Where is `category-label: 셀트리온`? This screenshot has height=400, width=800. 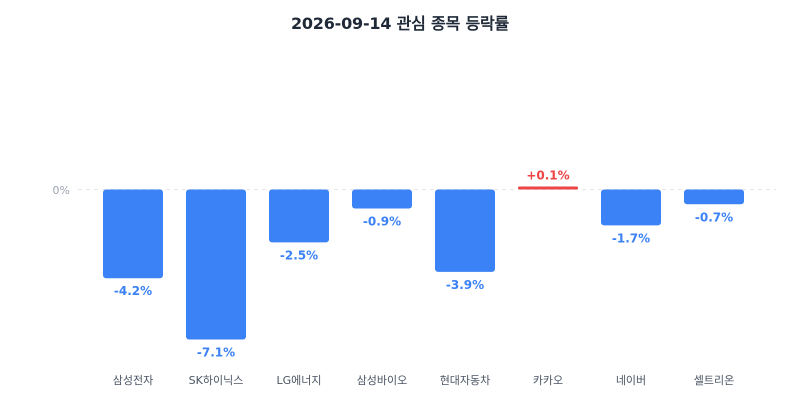 category-label: 셀트리온 is located at coordinates (714, 380).